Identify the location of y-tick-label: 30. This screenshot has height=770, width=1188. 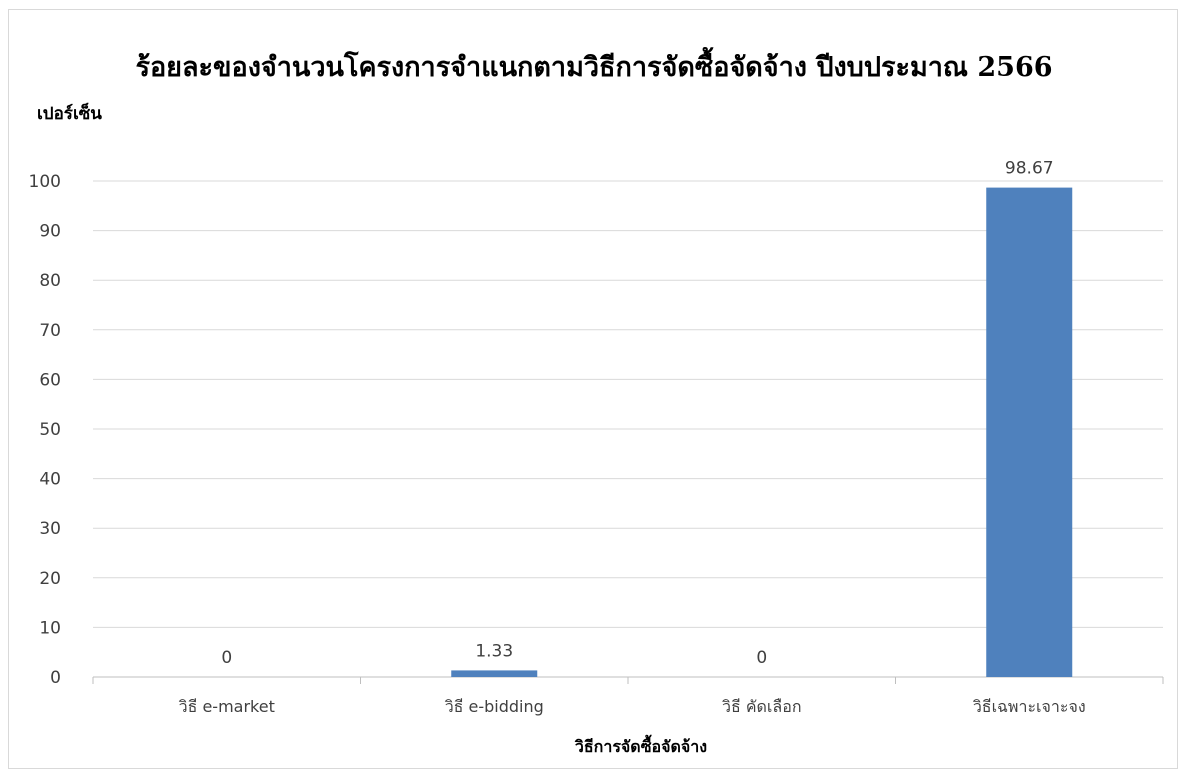
(50, 529).